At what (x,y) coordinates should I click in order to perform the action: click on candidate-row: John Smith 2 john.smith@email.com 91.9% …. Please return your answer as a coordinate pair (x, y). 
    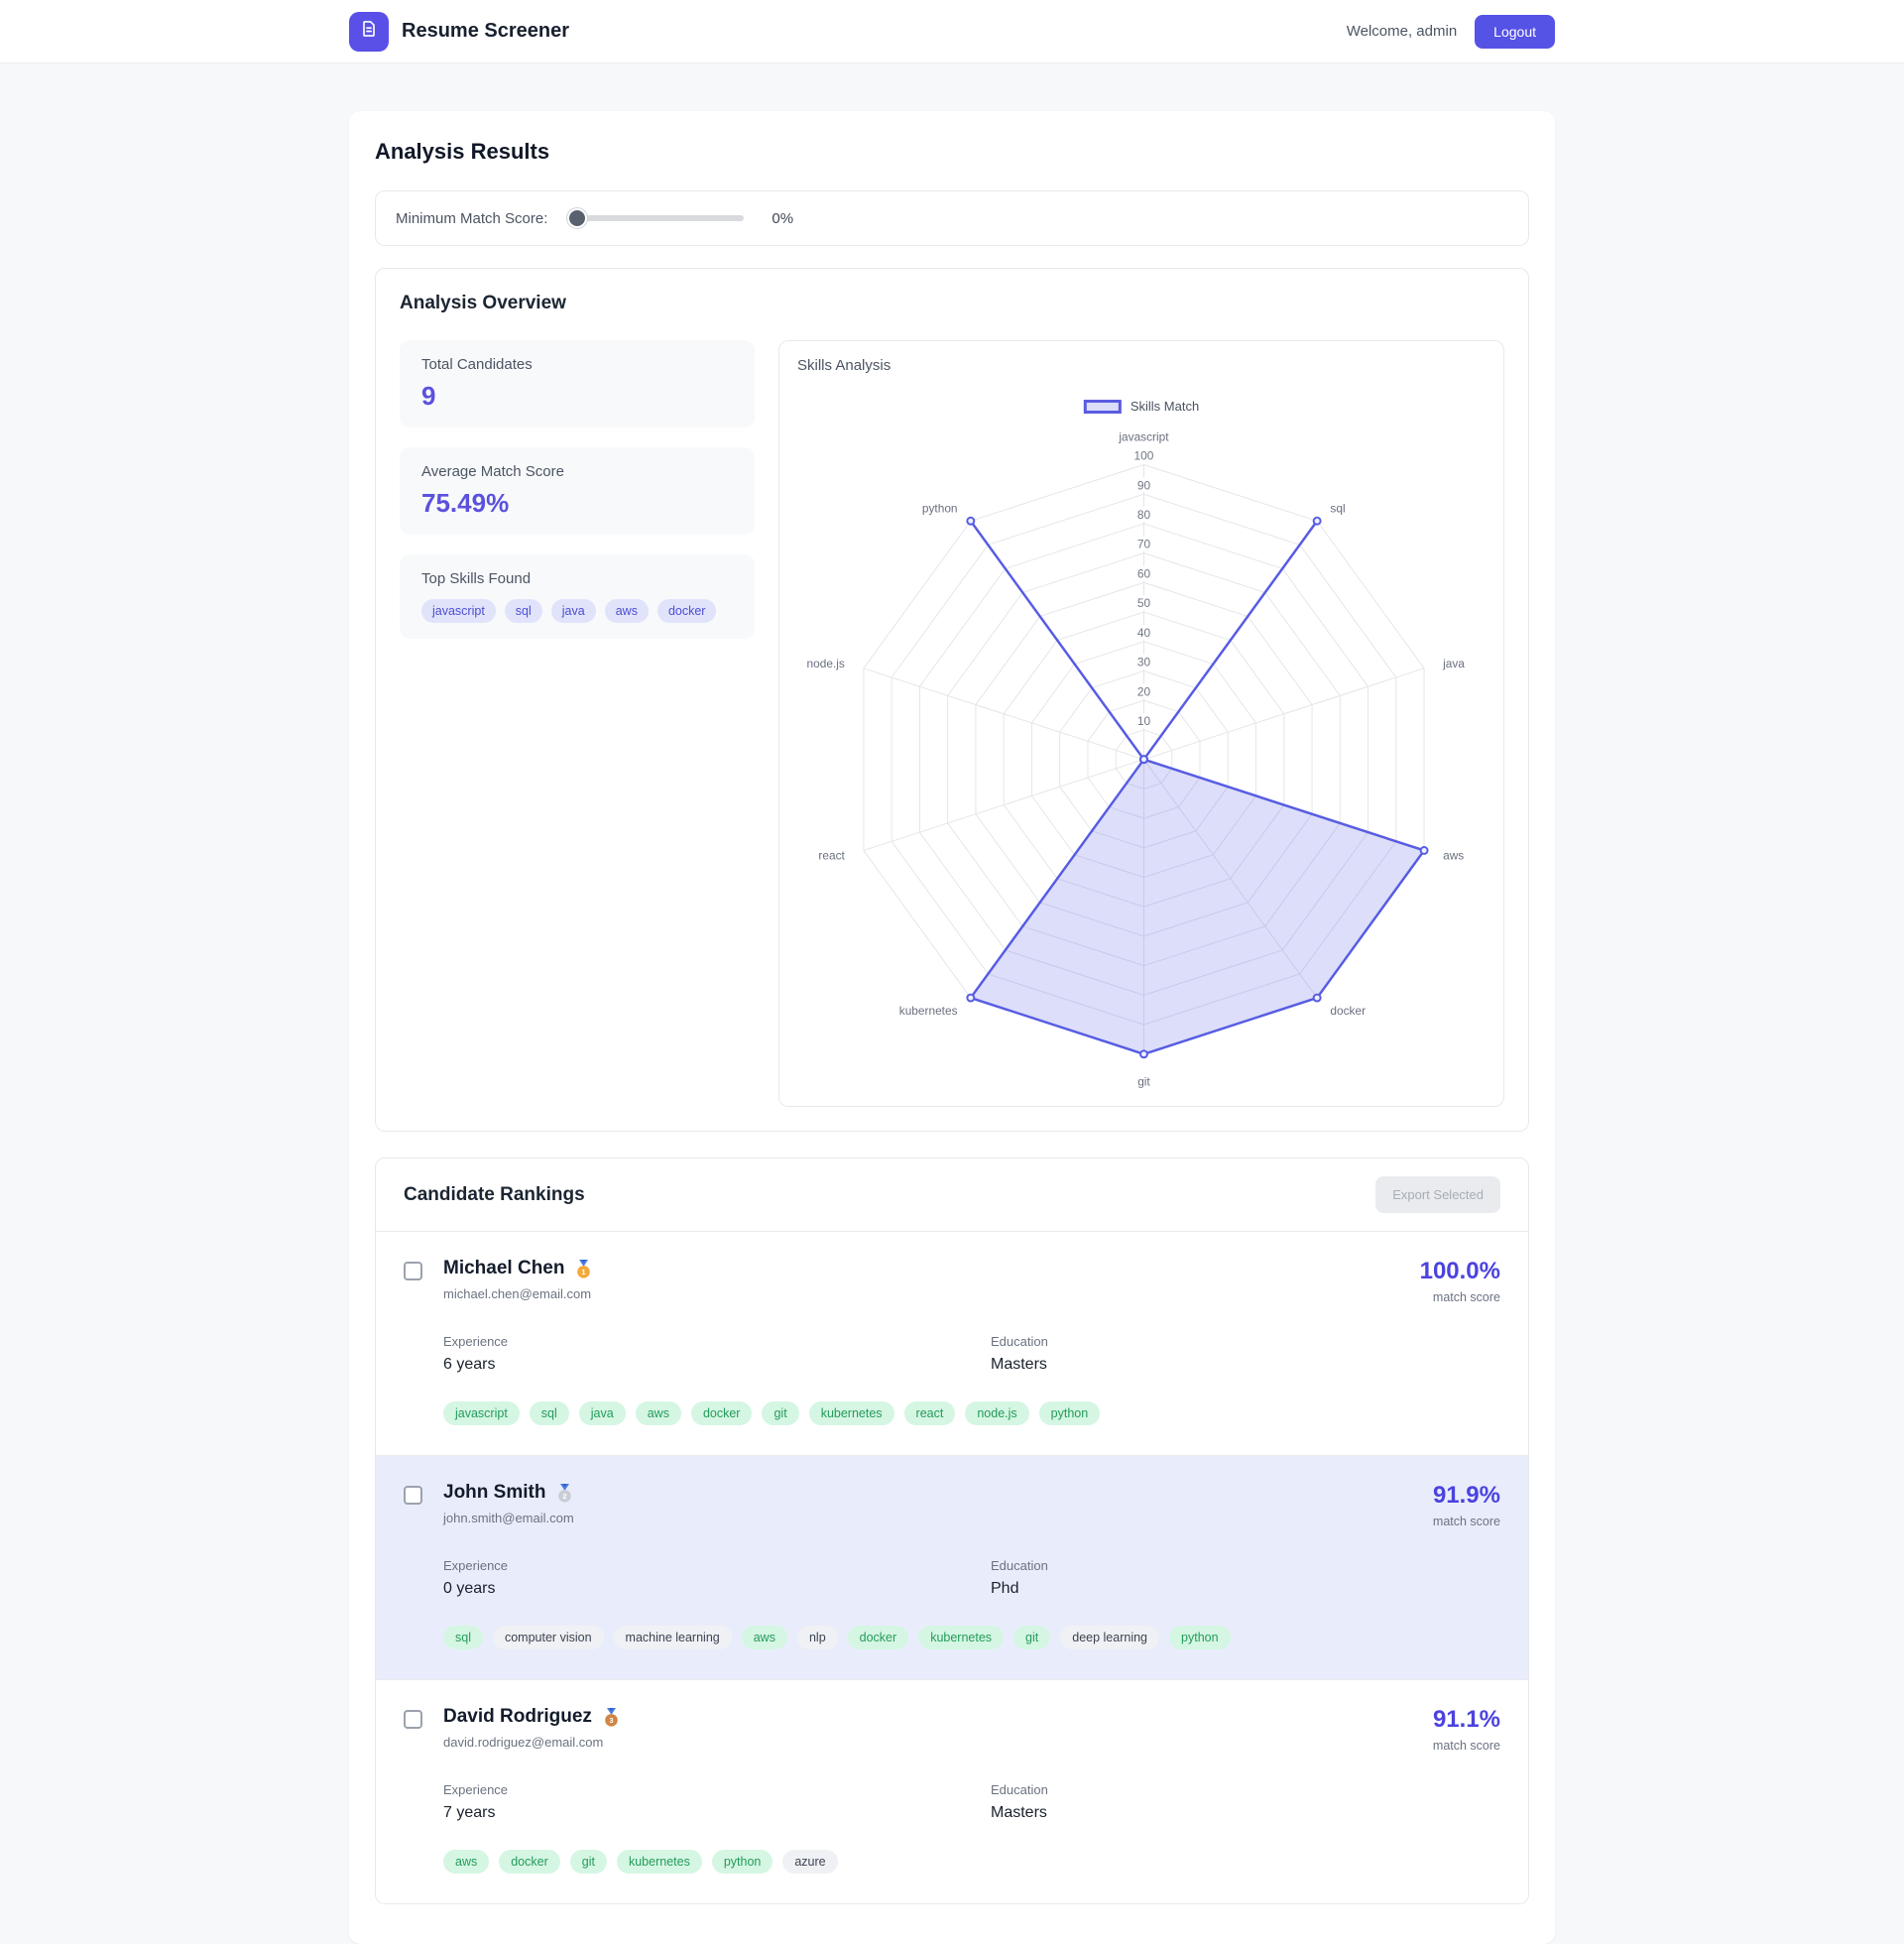
    Looking at the image, I should click on (952, 1567).